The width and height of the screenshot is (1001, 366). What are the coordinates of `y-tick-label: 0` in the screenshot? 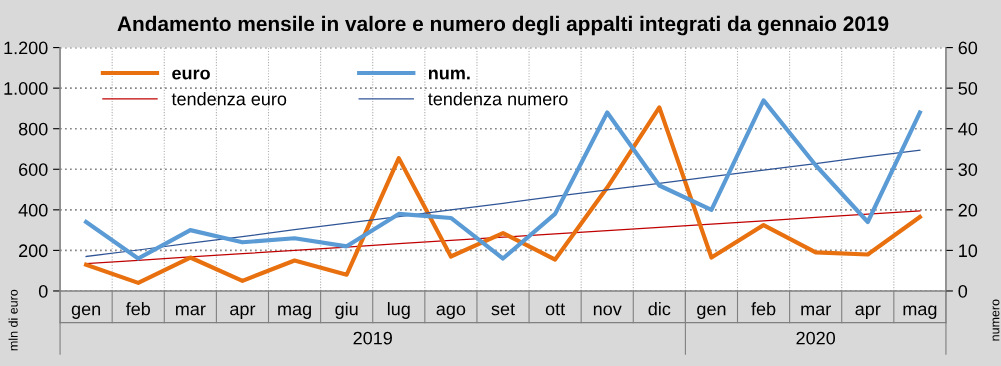 It's located at (43, 291).